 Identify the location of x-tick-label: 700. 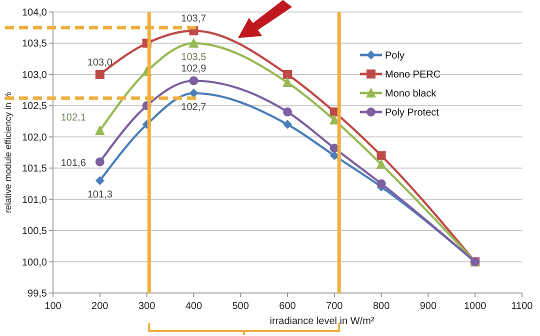
(335, 306).